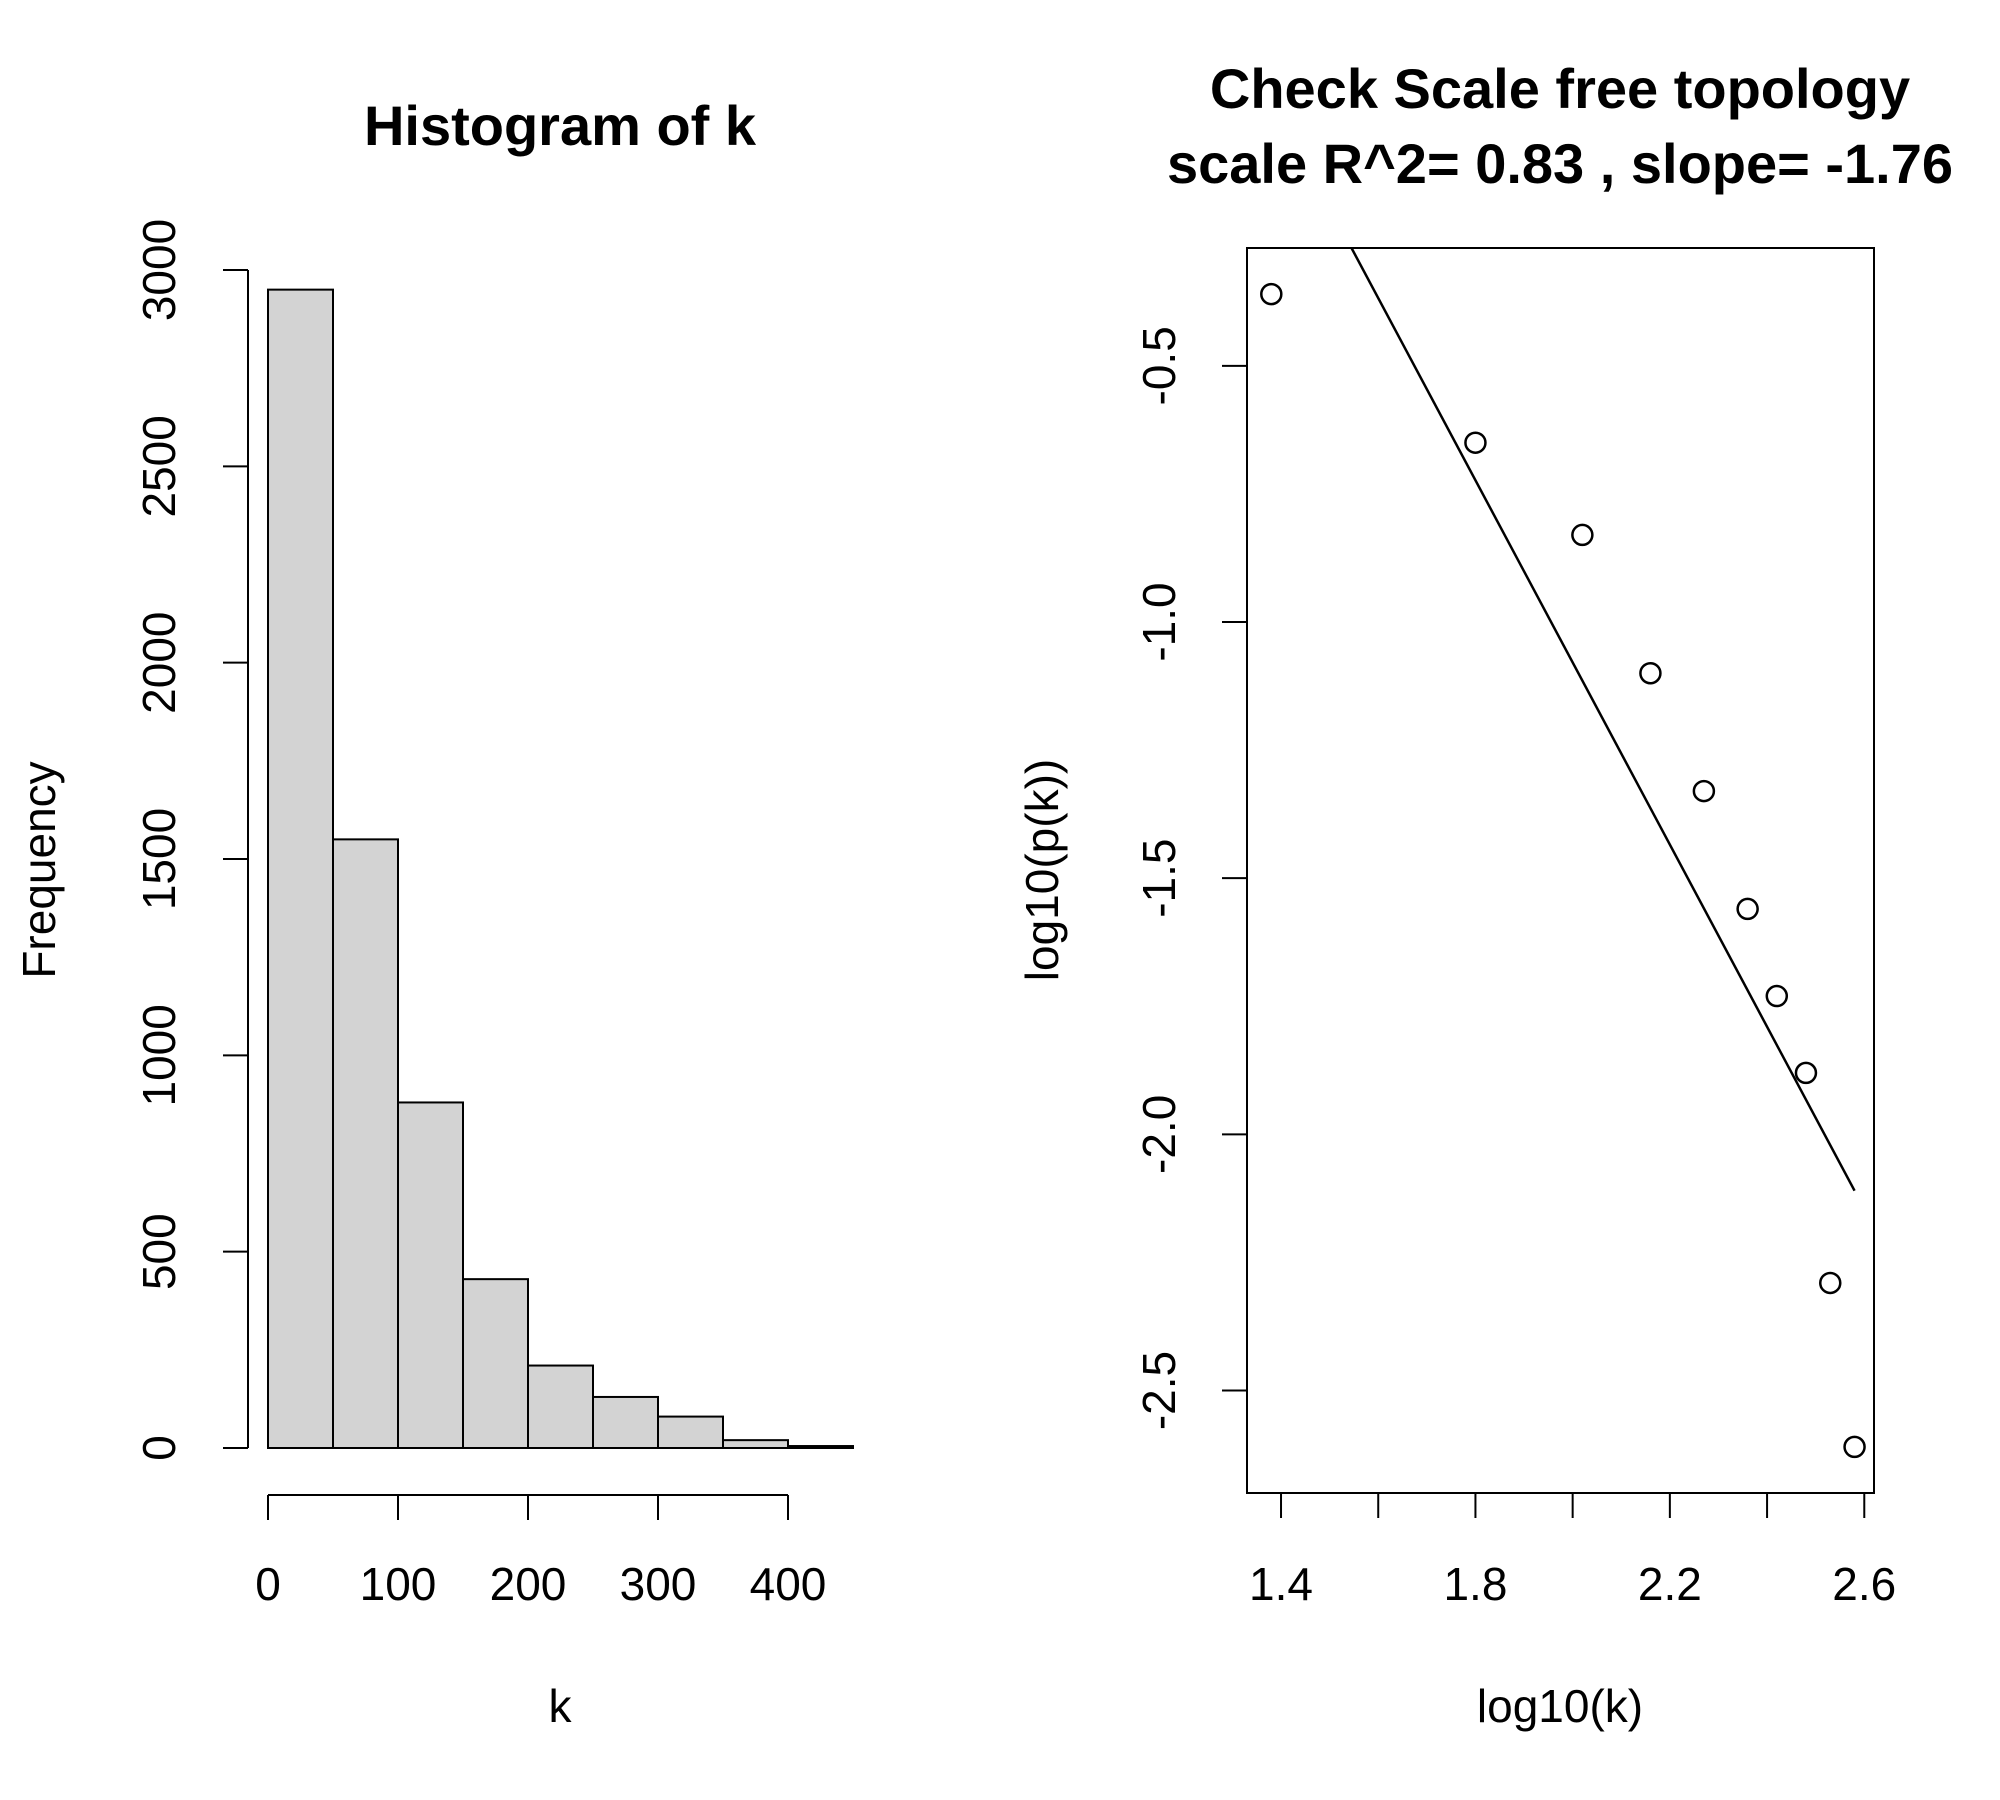 The height and width of the screenshot is (1800, 2000). I want to click on scatter-y-tick-label-4: -2.5, so click(1159, 1390).